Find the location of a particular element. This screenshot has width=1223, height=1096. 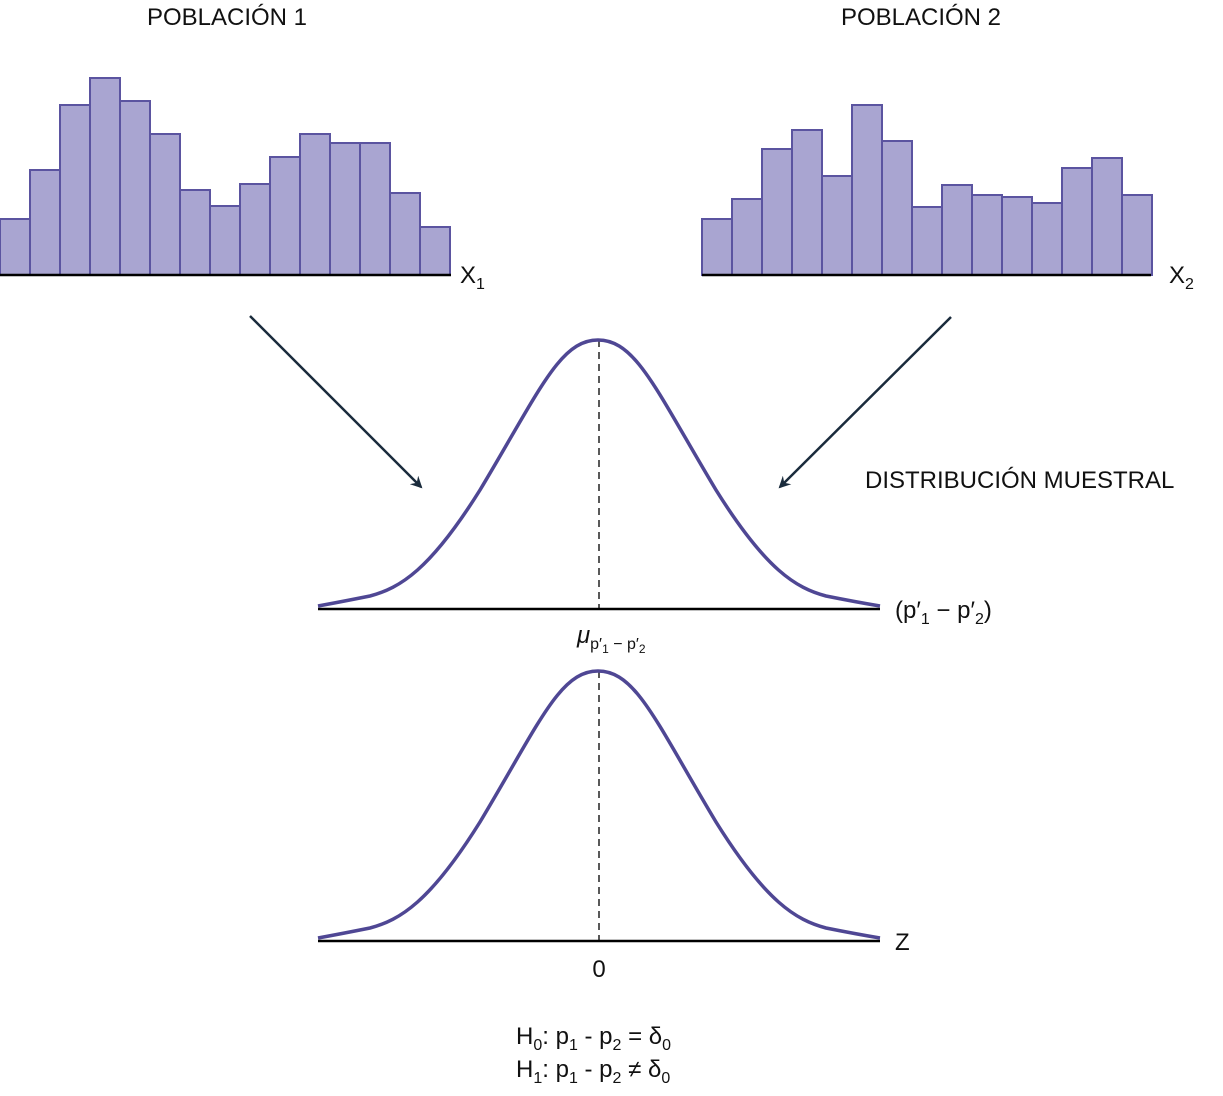

hypothesis: H1: p1 - p2 ≠ δ0 is located at coordinates (593, 1071).